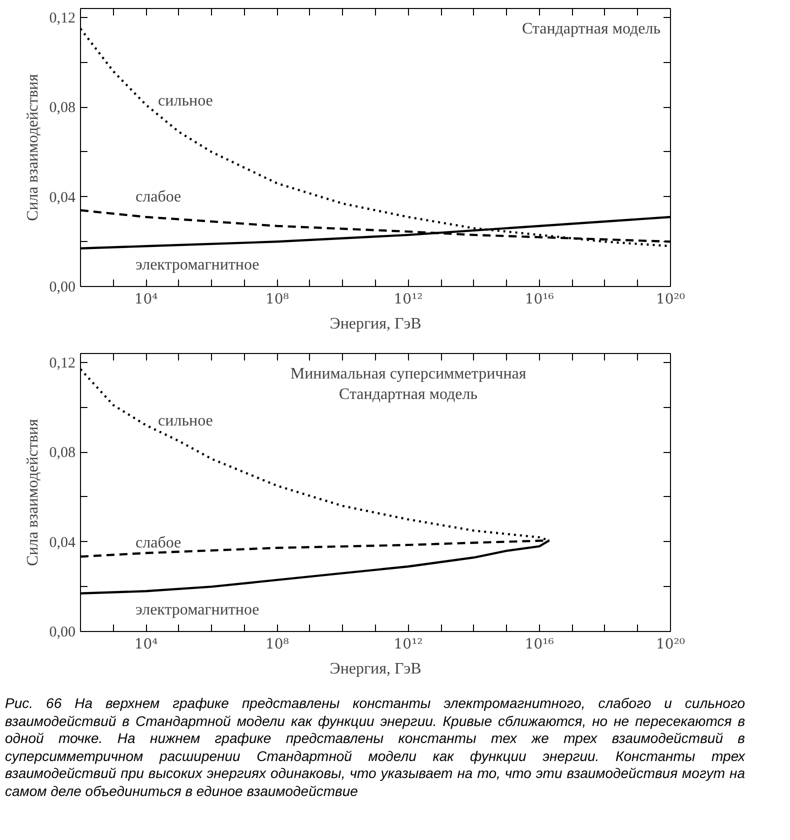  I want to click on text: Минимальная суперсимметричная Стандартная модель, so click(408, 384).